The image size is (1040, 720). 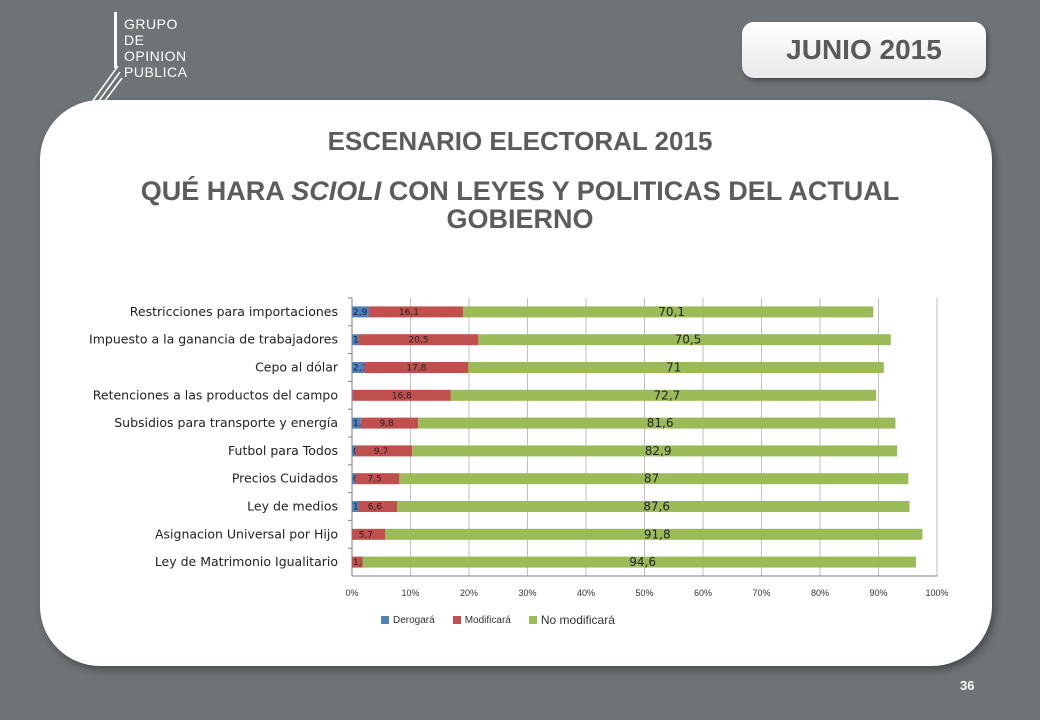 I want to click on data-label: 1,8, so click(x=360, y=563).